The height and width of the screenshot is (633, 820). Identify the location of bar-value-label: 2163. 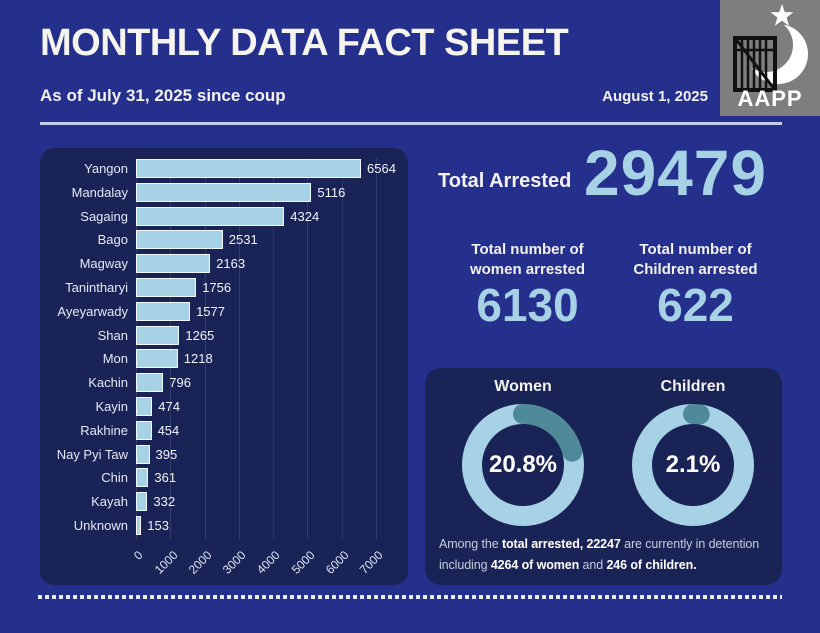
(231, 264).